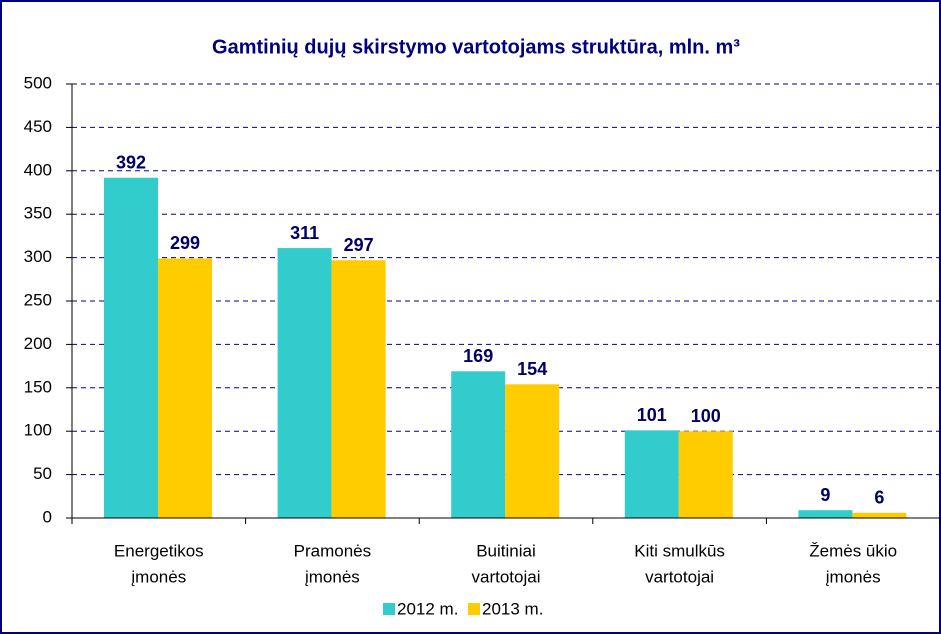 The image size is (941, 634). I want to click on y-tick-label: 350, so click(38, 213).